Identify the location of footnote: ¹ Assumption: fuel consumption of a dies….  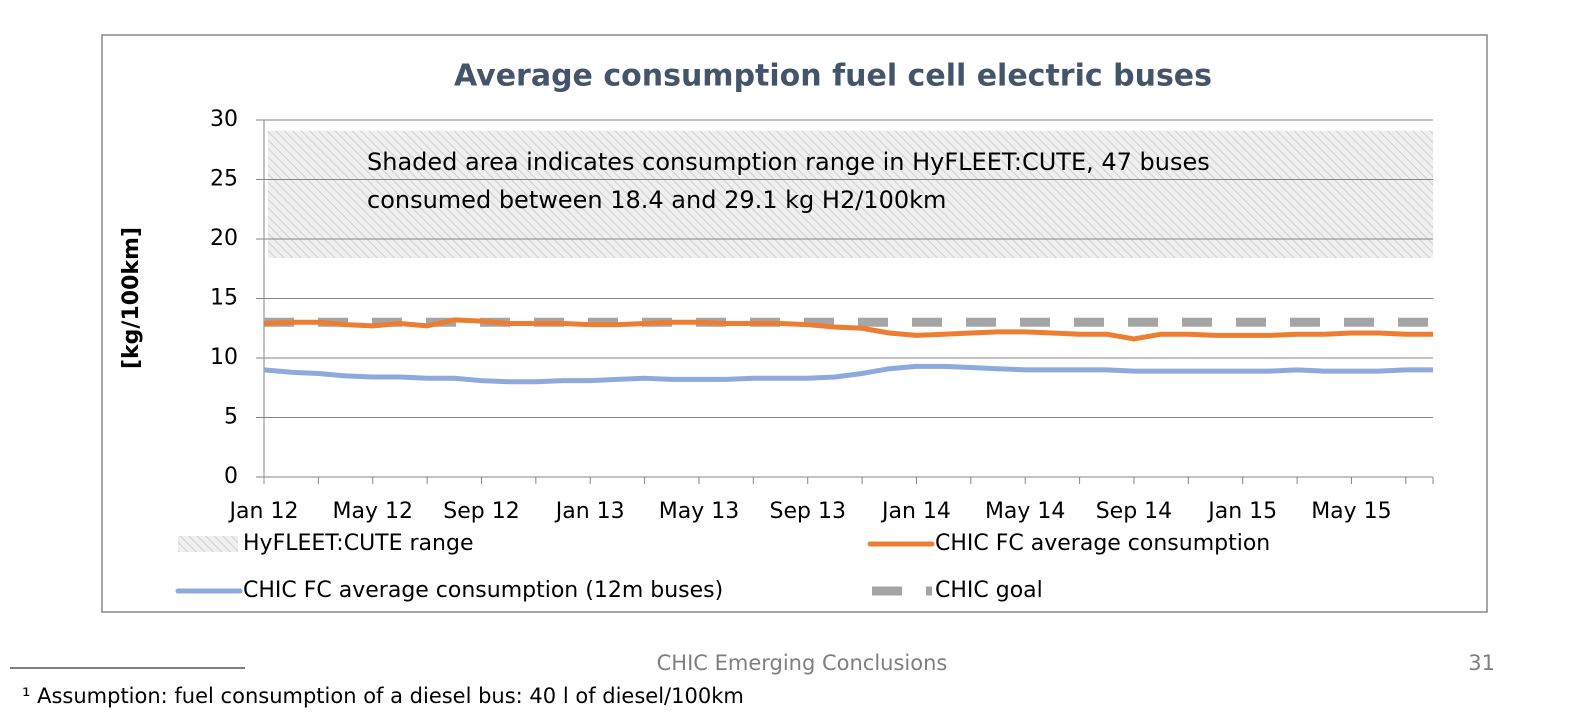
(383, 696).